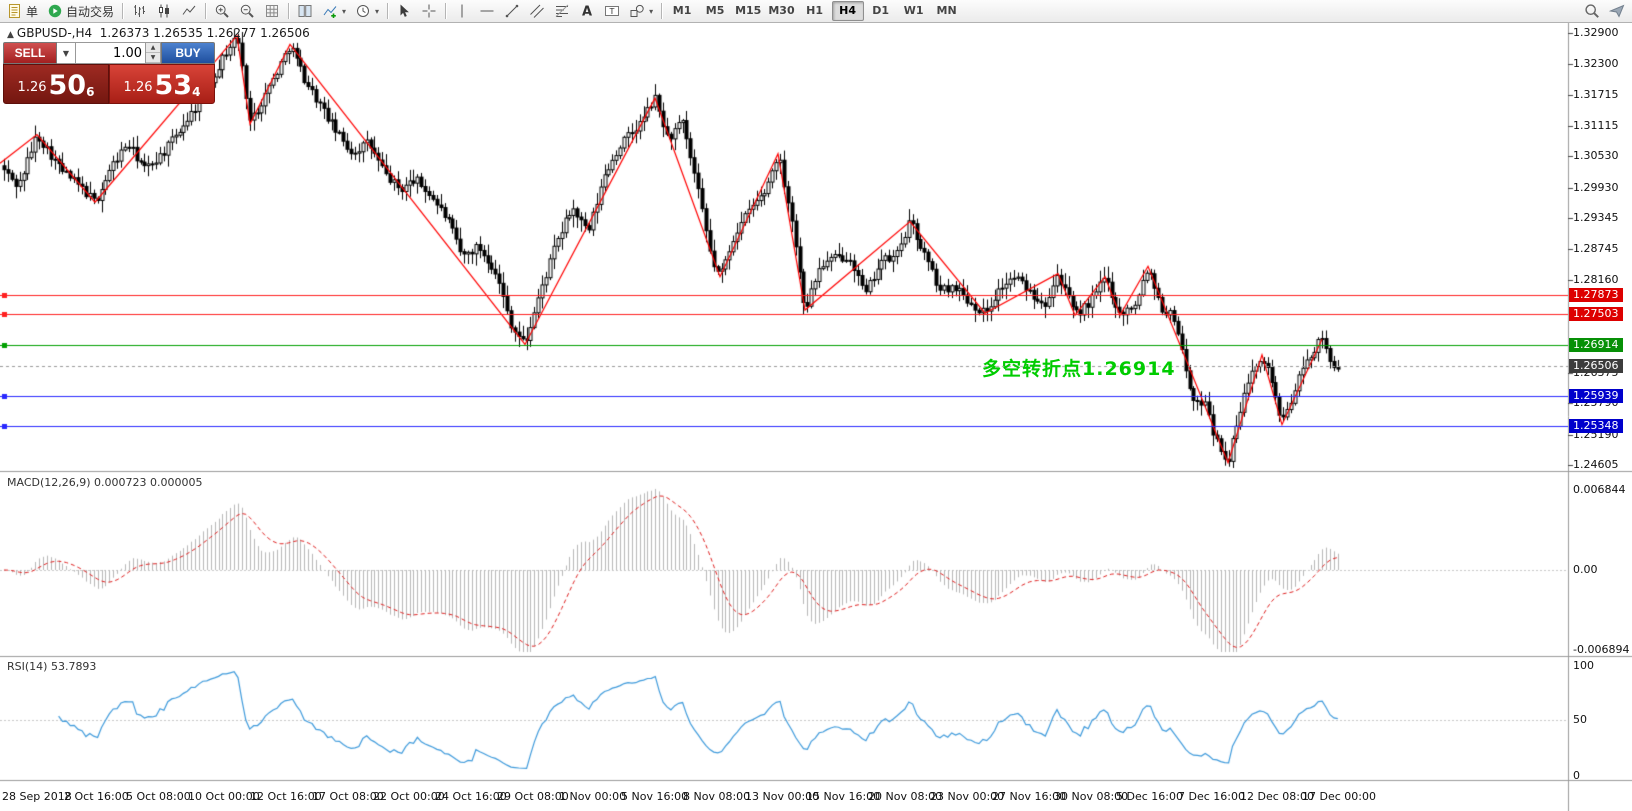  I want to click on price-level-badge: 1.25939, so click(1596, 395).